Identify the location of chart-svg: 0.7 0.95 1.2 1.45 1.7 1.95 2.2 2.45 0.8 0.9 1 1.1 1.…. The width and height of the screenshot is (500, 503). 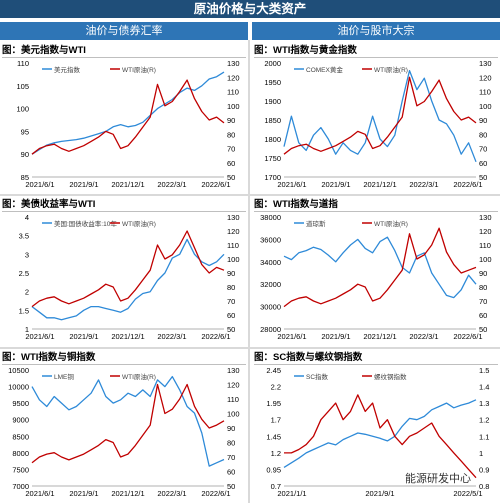
(377, 432).